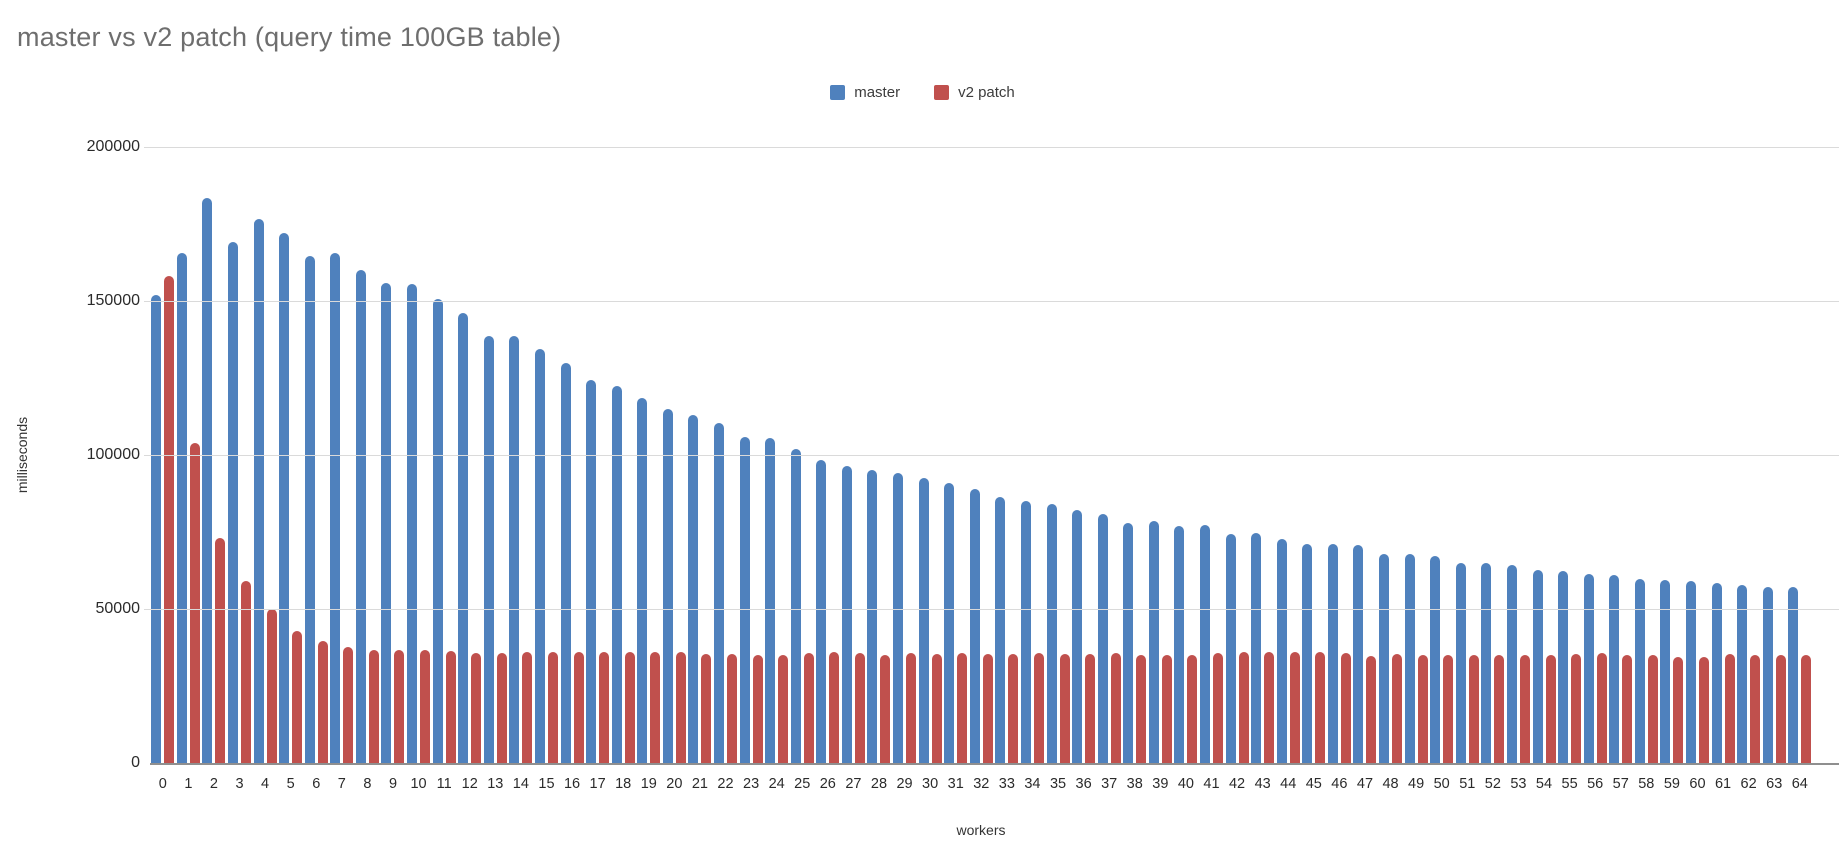  Describe the element at coordinates (1749, 469) in the screenshot. I see `bar-group-62: 62` at that location.